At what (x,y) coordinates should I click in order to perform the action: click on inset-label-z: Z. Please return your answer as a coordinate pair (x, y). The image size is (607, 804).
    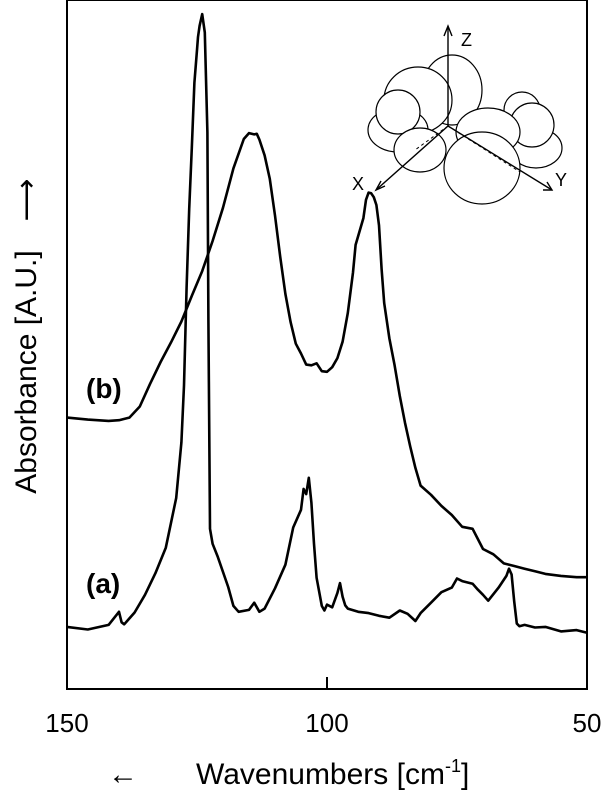
    Looking at the image, I should click on (466, 40).